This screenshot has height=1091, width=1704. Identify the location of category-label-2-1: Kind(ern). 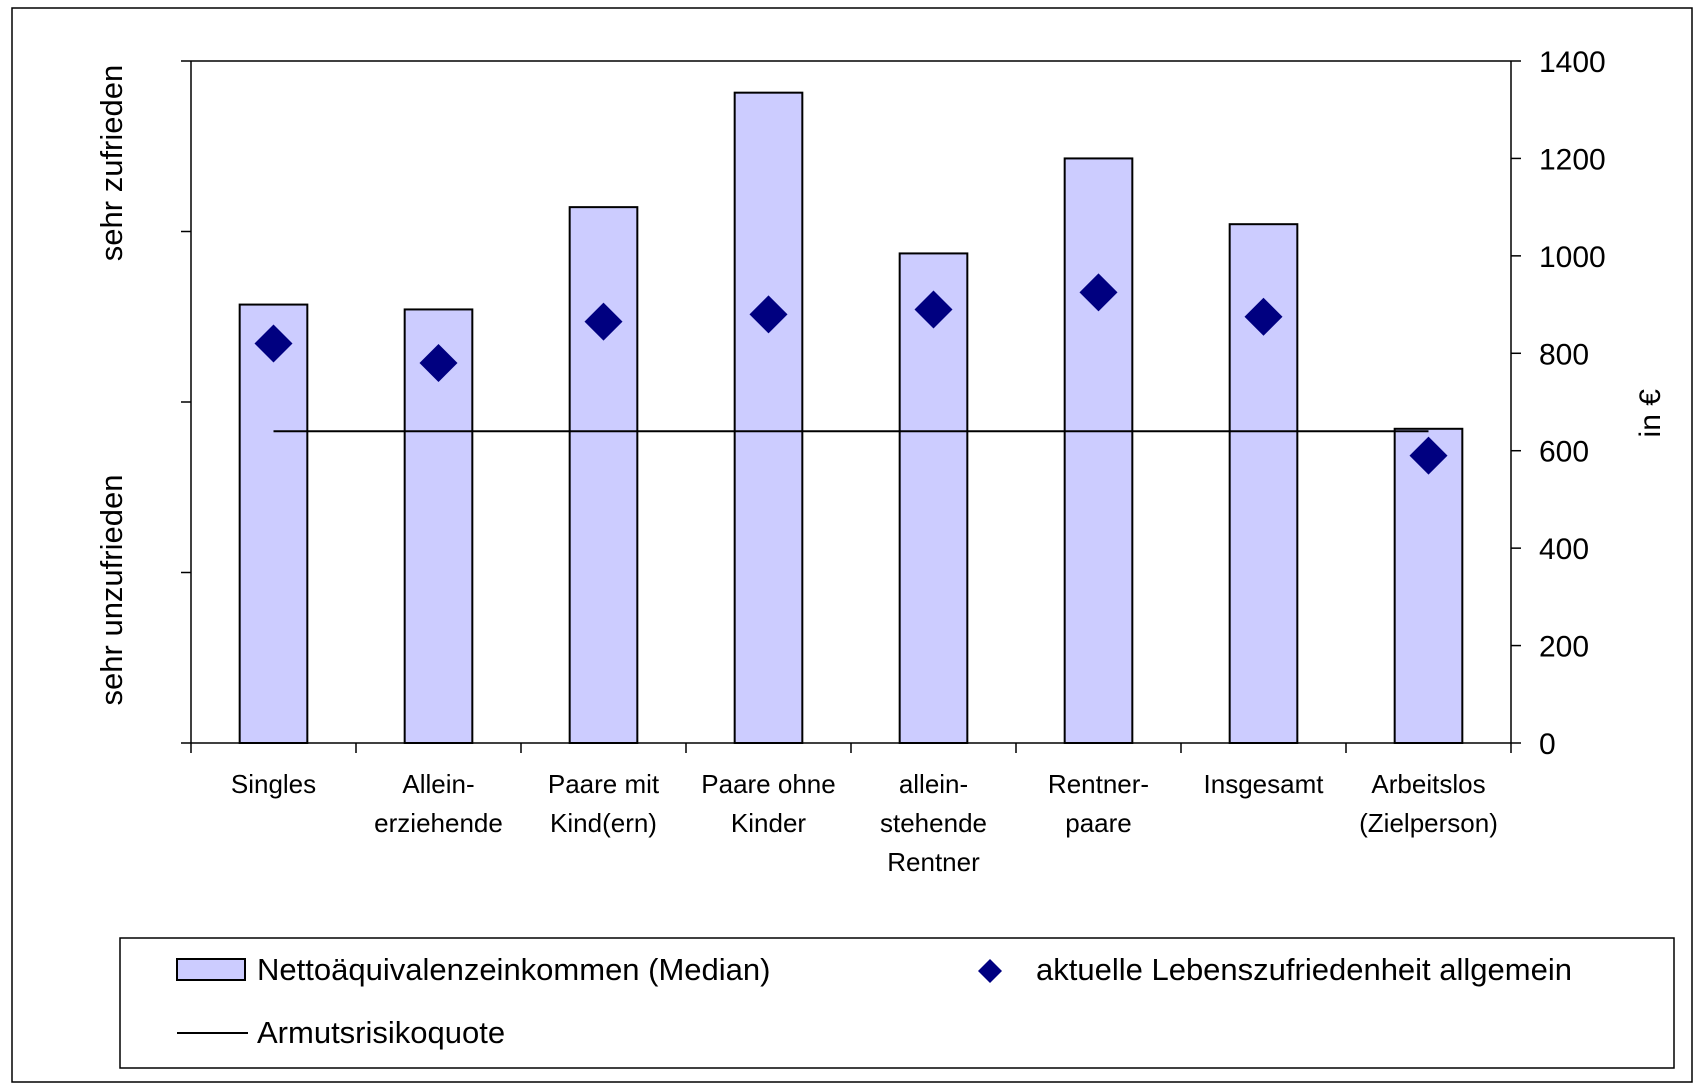
(603, 823).